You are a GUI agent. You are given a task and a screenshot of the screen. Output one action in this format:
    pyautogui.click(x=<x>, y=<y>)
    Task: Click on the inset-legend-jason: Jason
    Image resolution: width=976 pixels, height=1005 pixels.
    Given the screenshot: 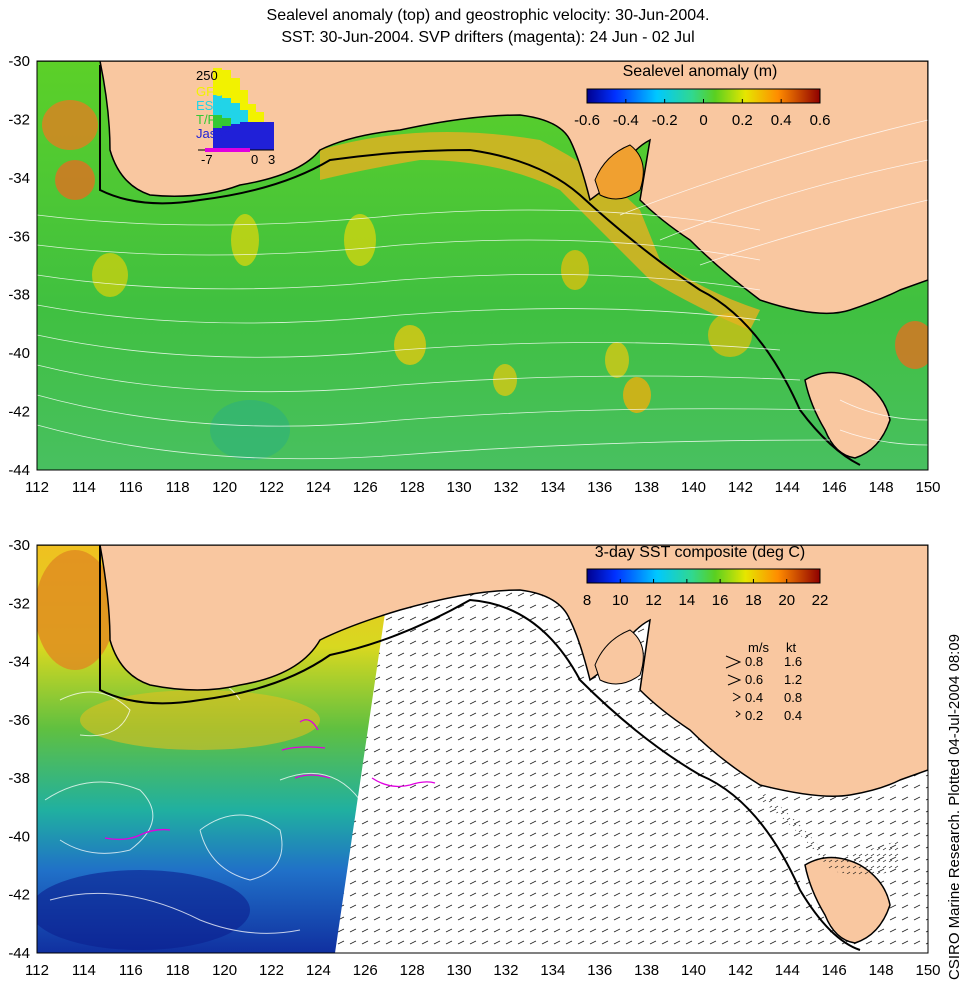 What is the action you would take?
    pyautogui.click(x=213, y=133)
    